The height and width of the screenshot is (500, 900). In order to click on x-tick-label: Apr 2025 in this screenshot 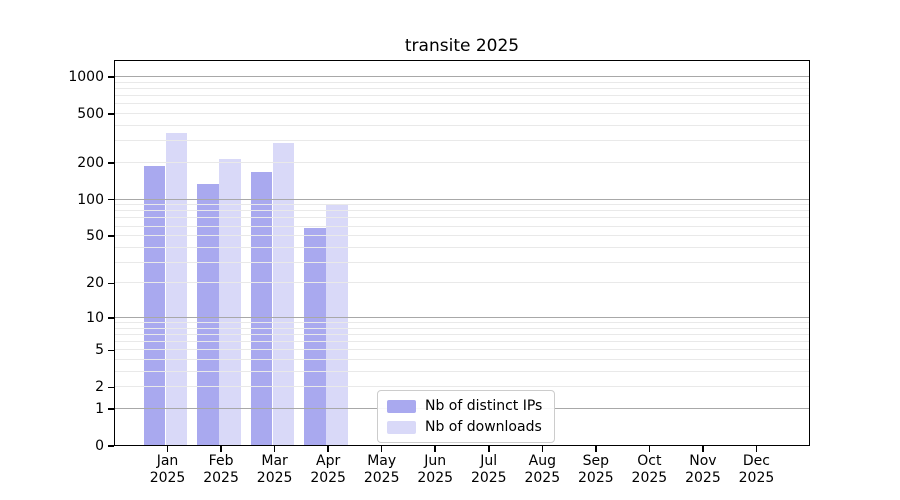, I will do `click(328, 470)`.